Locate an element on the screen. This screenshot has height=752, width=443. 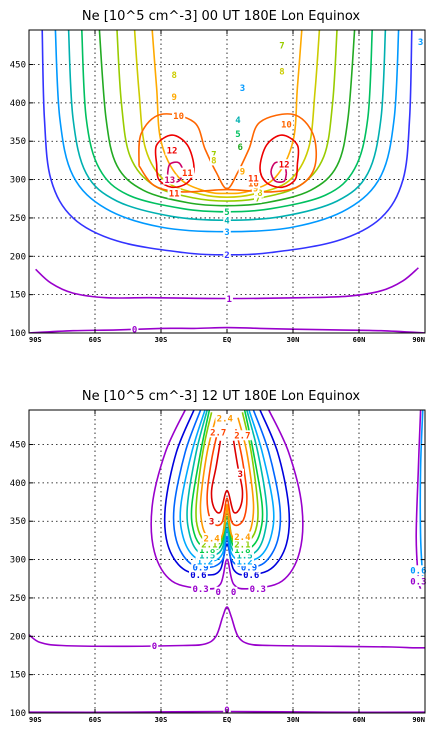
contour-label: 1 is located at coordinates (228, 300).